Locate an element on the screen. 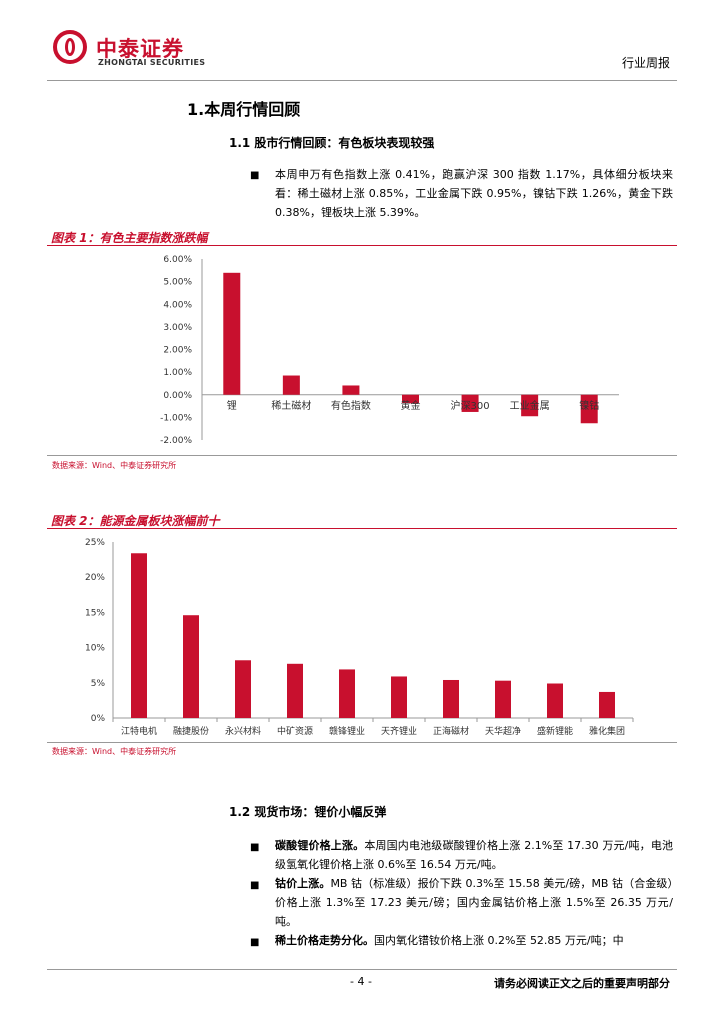 This screenshot has height=1024, width=724. paragraph-rare-earth: 稀土价格走势分化。国内氧化镨钕价格上涨 0.2%至 52.85 万元/吨；中 is located at coordinates (474, 940).